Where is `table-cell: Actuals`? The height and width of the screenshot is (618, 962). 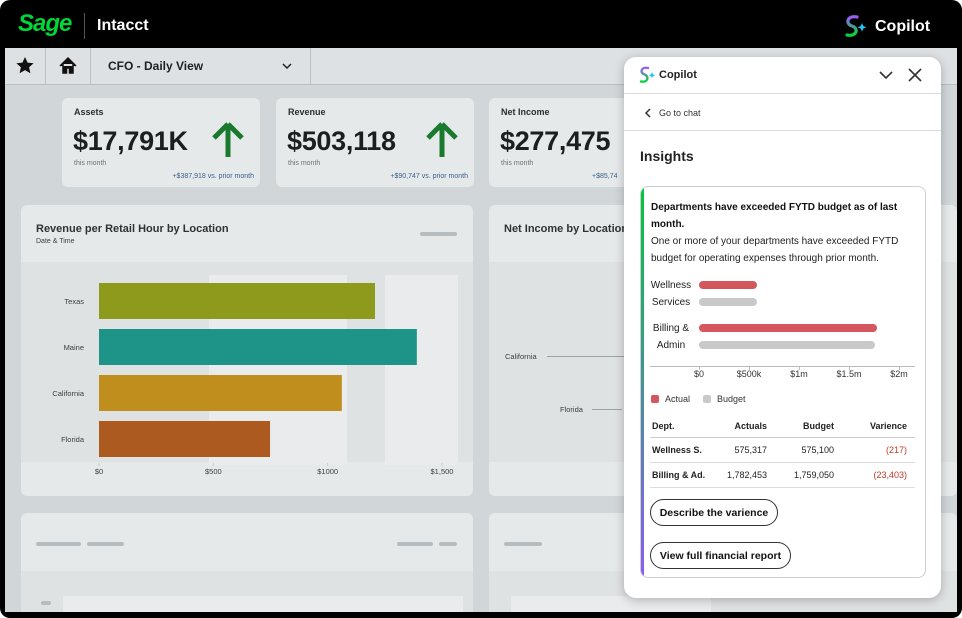
table-cell: Actuals is located at coordinates (750, 426).